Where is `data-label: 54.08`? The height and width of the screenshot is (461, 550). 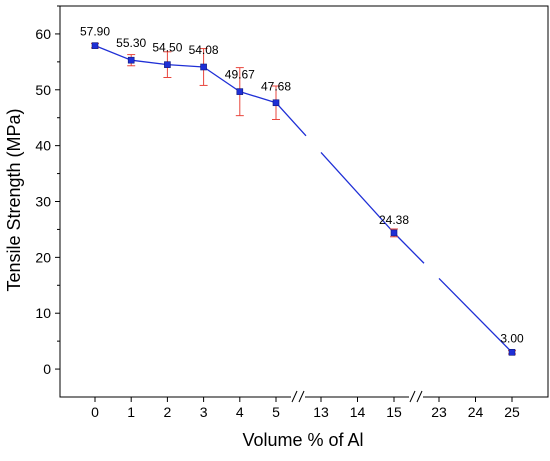 data-label: 54.08 is located at coordinates (204, 50).